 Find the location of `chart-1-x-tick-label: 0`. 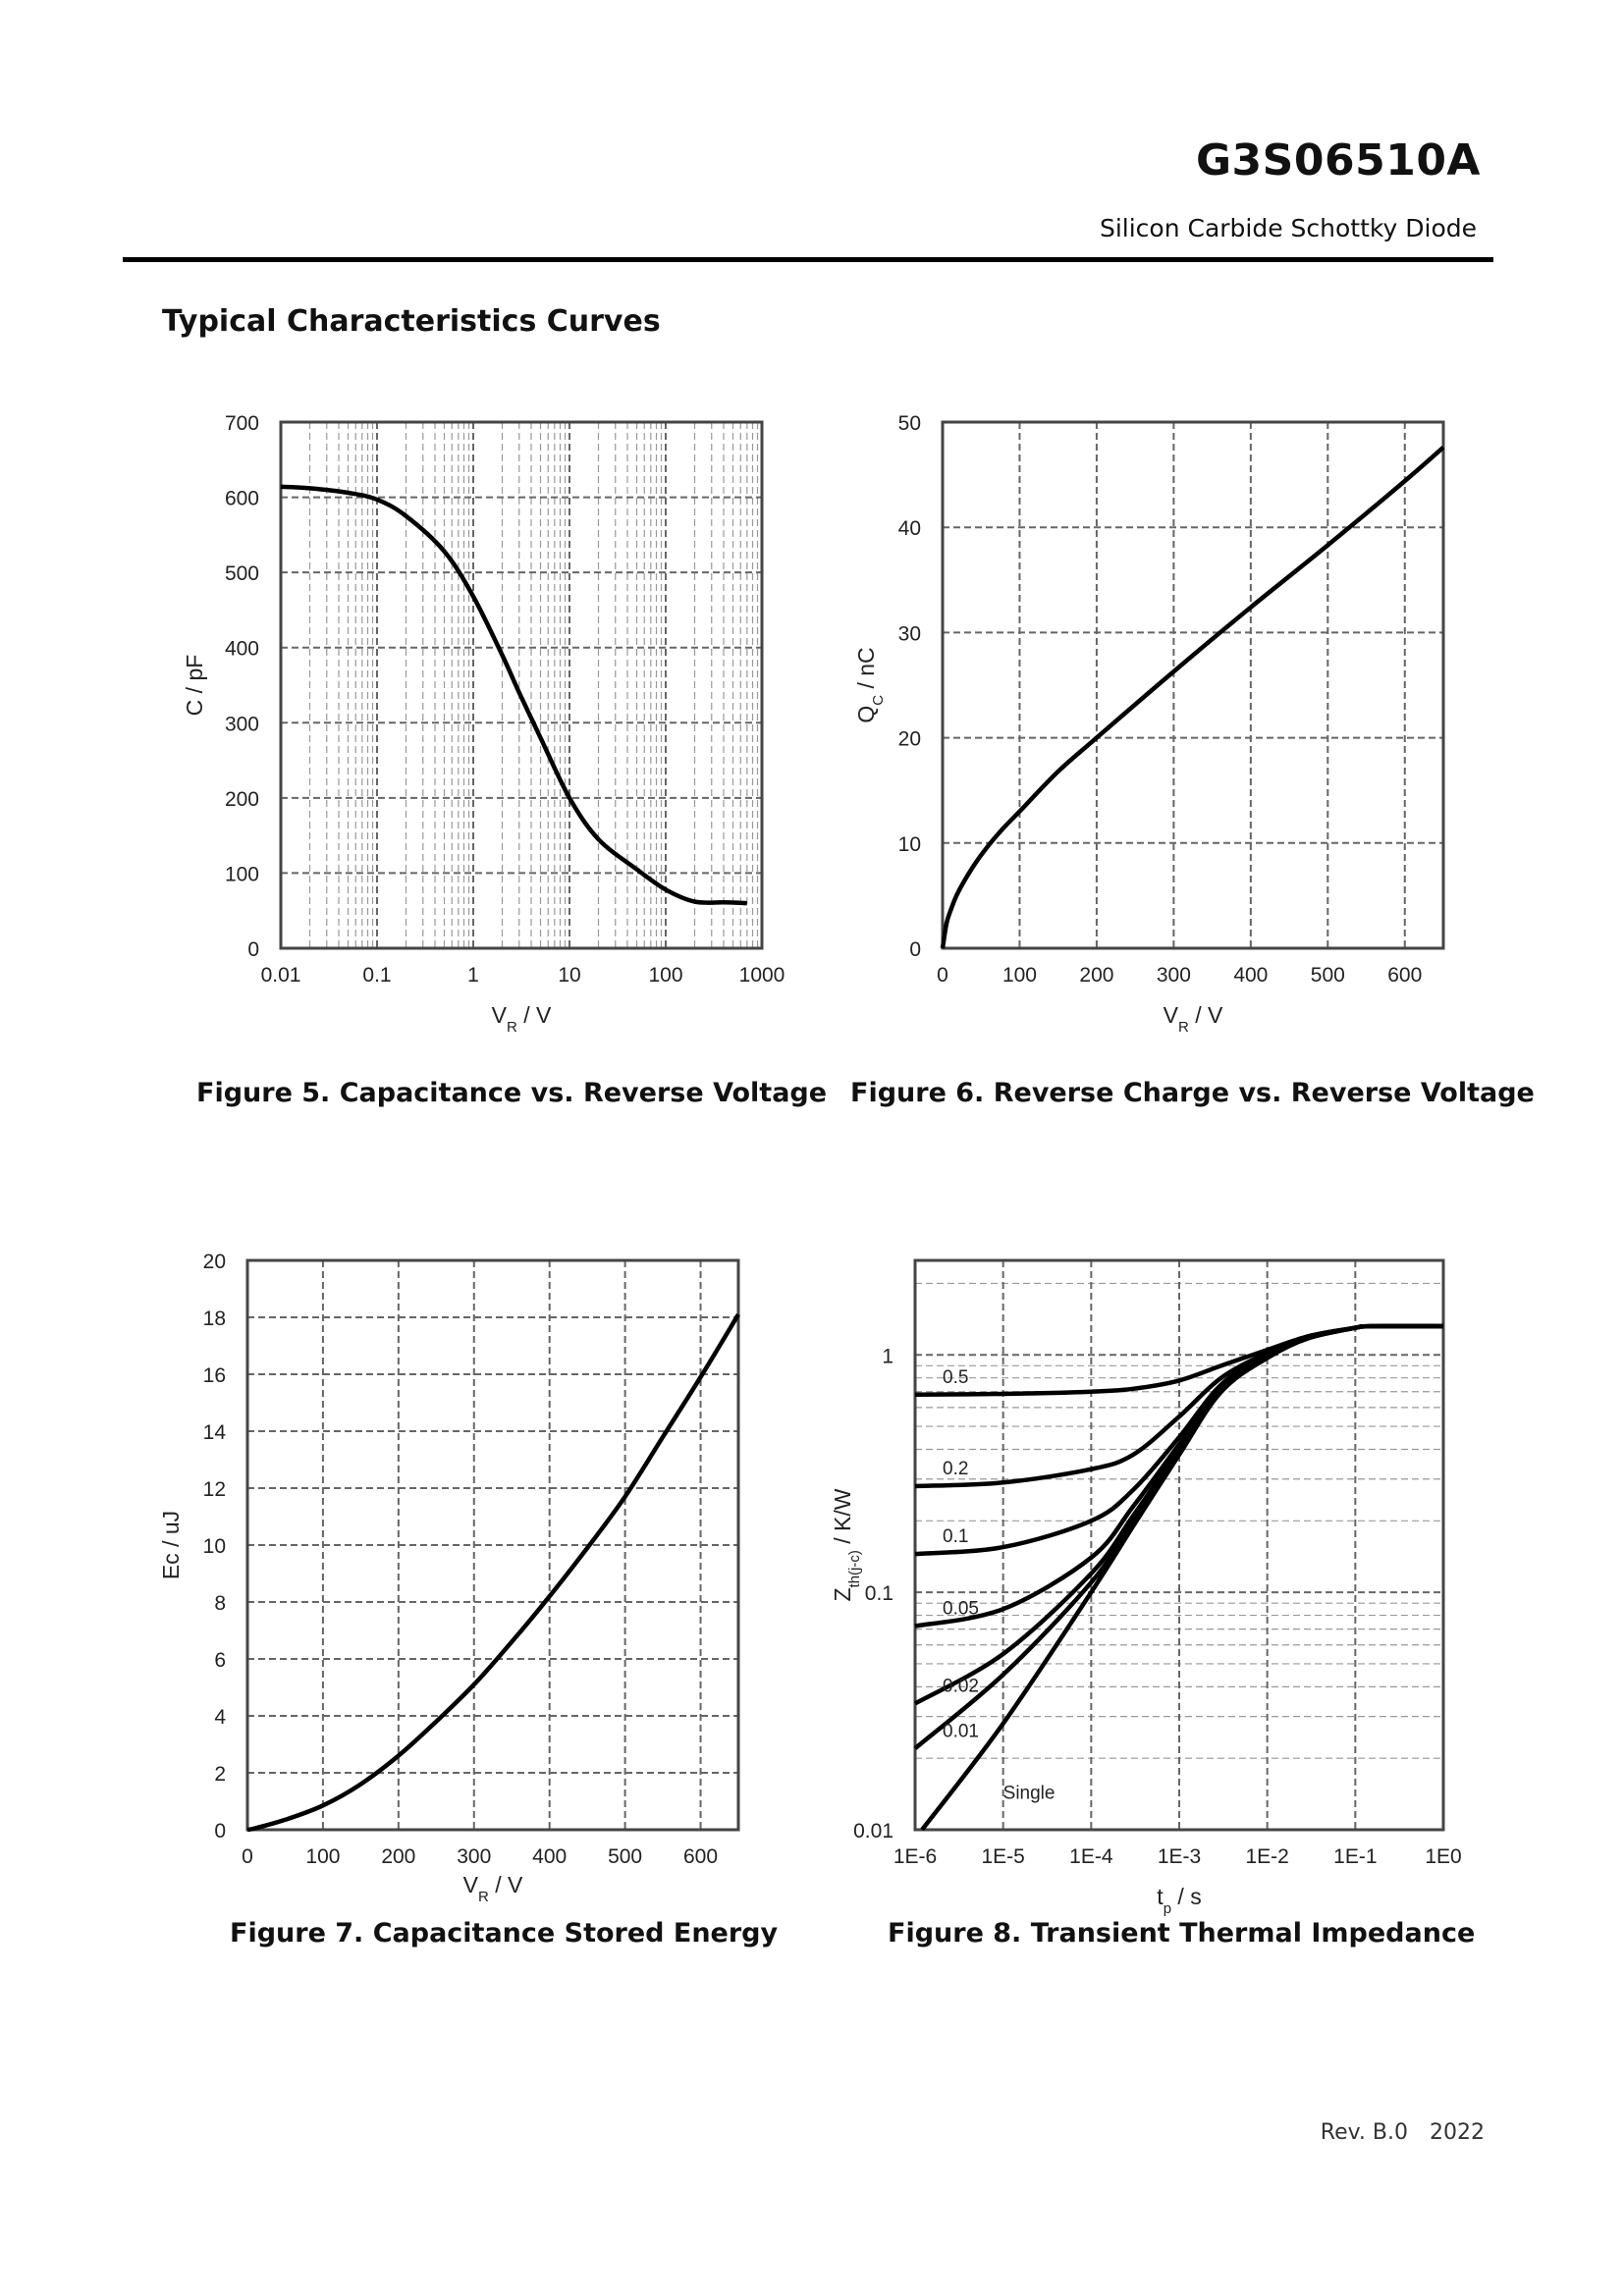

chart-1-x-tick-label: 0 is located at coordinates (942, 976).